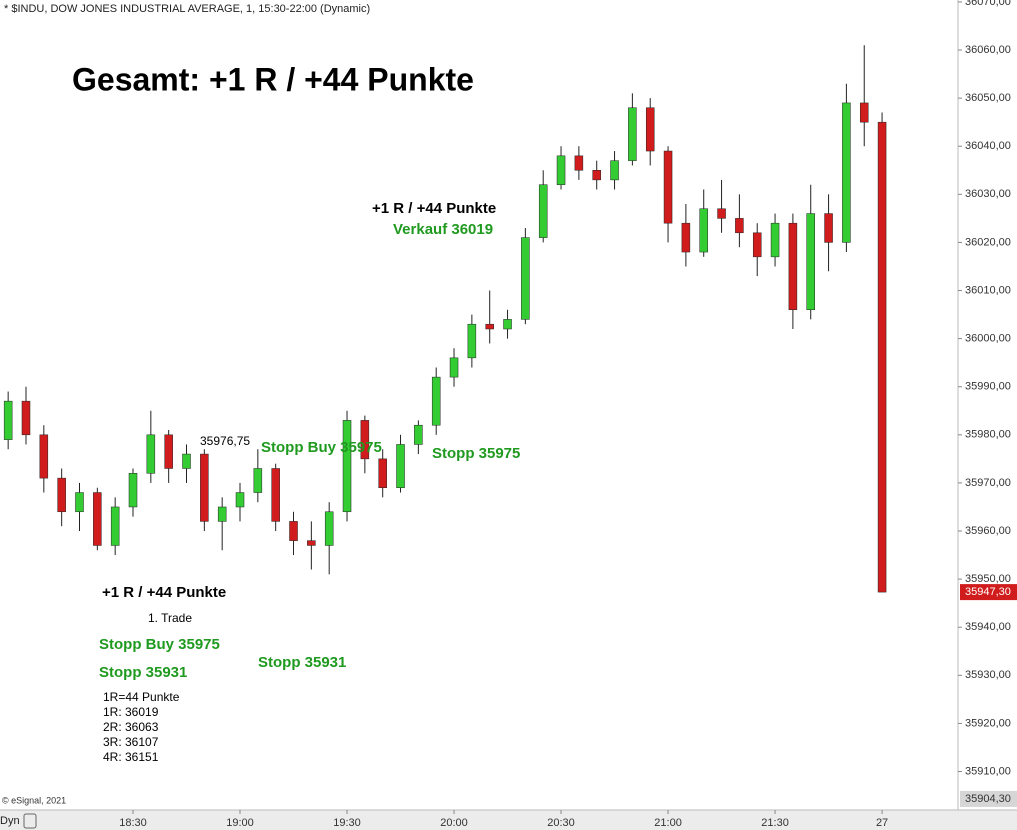 Image resolution: width=1017 pixels, height=830 pixels. Describe the element at coordinates (454, 823) in the screenshot. I see `x-tick-label: 20:00` at that location.